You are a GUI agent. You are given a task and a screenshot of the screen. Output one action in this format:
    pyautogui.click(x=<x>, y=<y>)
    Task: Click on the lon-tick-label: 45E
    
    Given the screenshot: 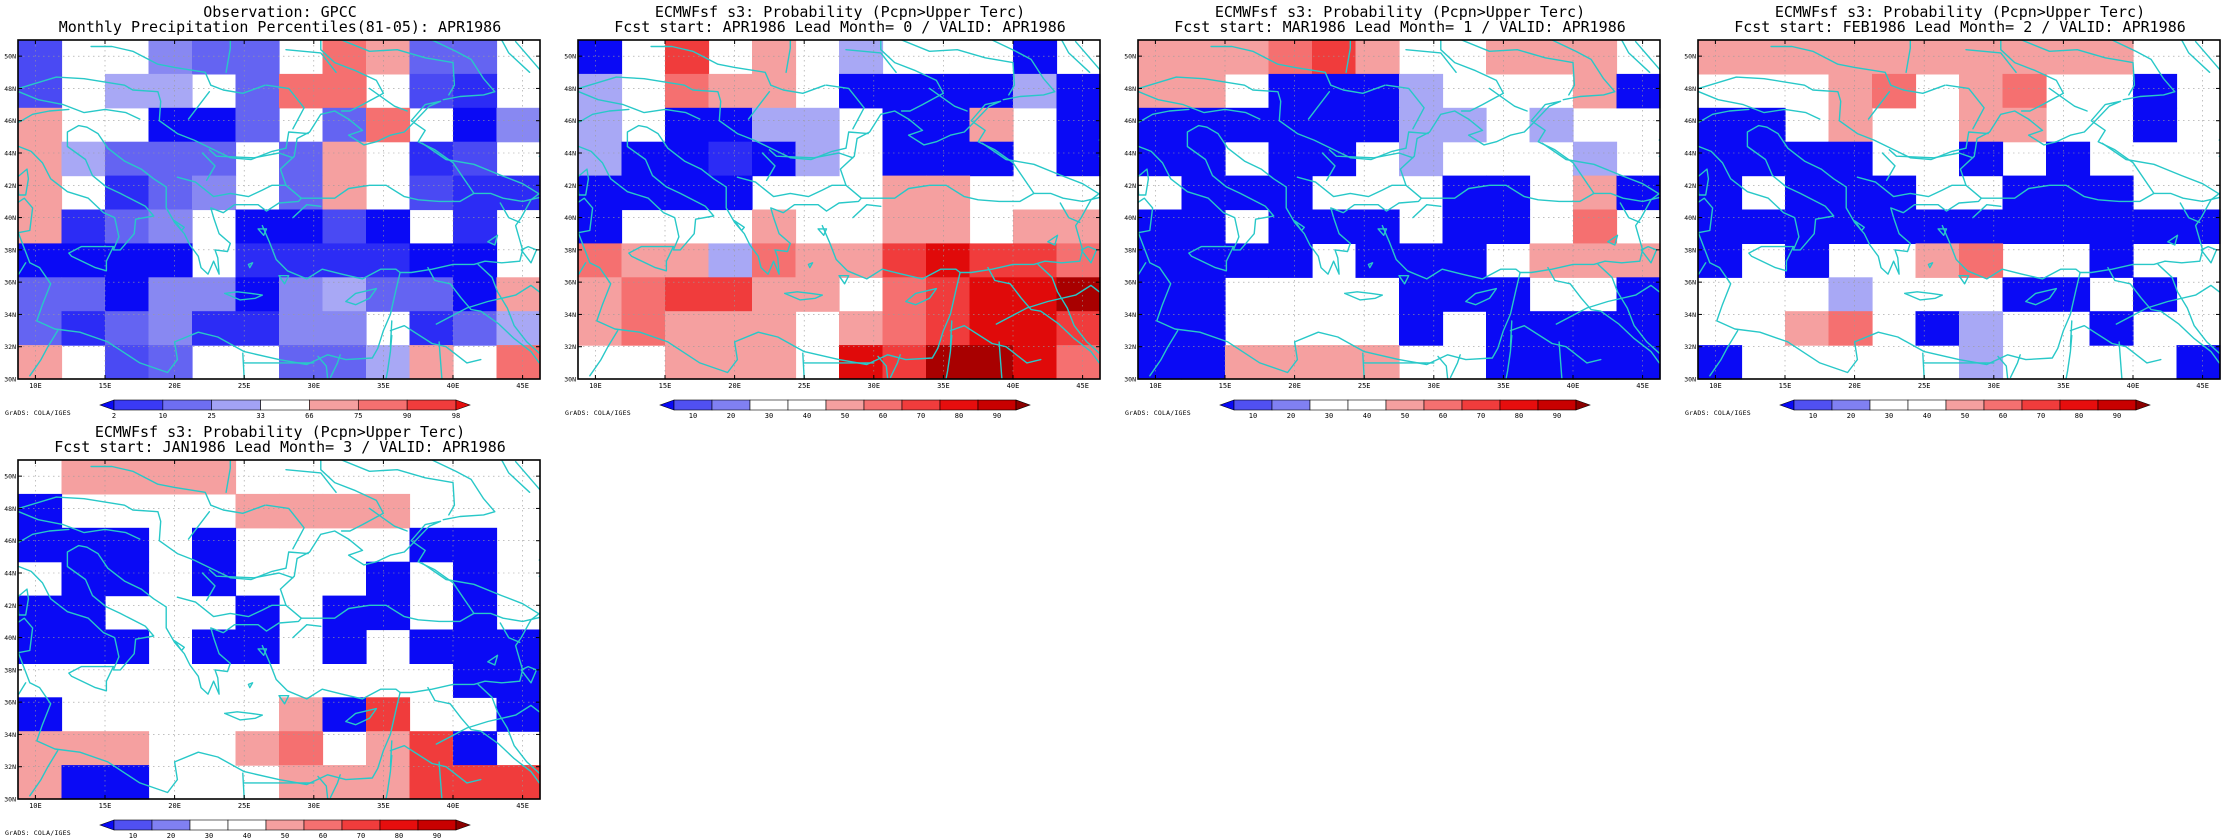 What is the action you would take?
    pyautogui.click(x=2202, y=386)
    